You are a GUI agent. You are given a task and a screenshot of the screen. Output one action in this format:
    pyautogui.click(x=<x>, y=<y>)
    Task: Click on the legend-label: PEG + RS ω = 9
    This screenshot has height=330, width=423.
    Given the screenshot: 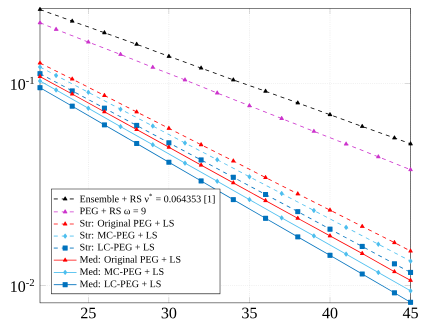 What is the action you would take?
    pyautogui.click(x=113, y=211)
    